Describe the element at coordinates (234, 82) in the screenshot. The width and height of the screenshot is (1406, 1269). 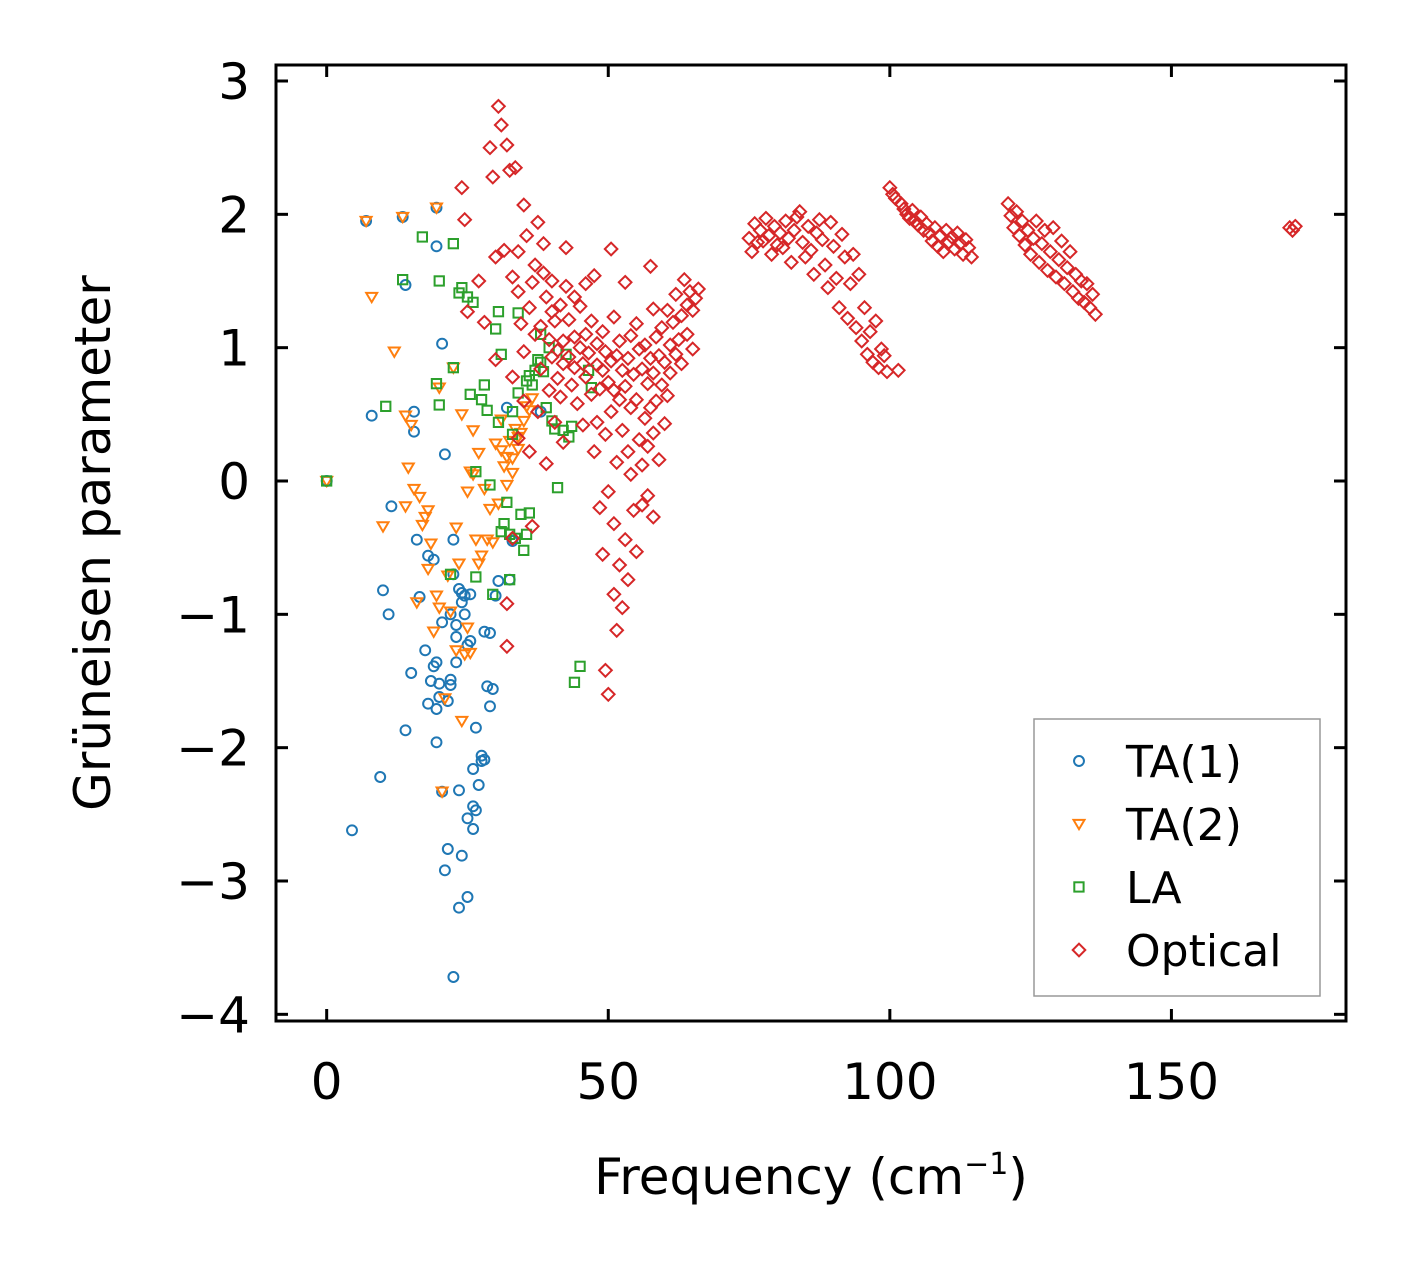
I see `y-tick-label: 3` at that location.